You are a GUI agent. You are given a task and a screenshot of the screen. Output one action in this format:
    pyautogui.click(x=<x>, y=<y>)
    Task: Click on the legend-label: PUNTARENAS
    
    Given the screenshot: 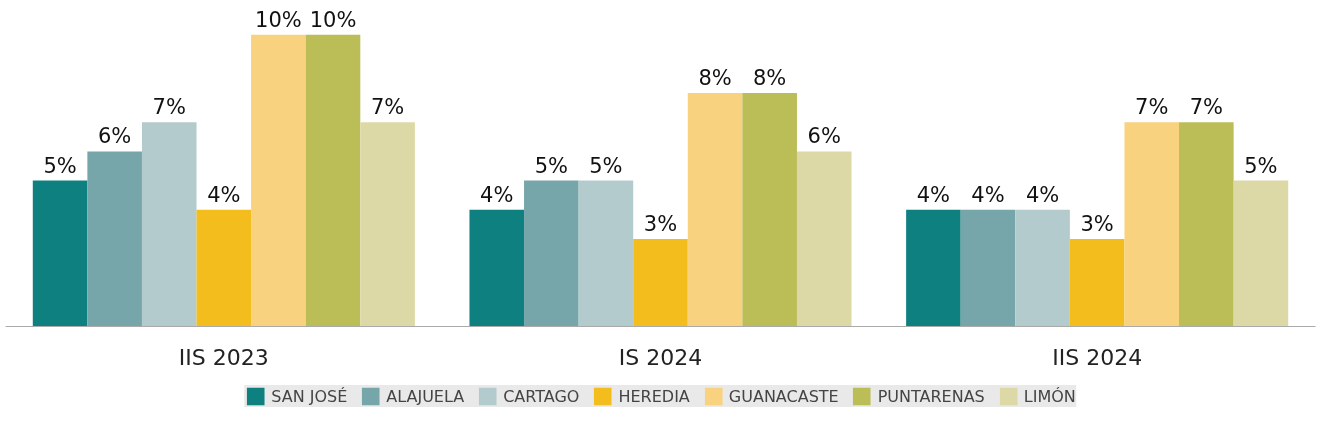 What is the action you would take?
    pyautogui.click(x=931, y=396)
    